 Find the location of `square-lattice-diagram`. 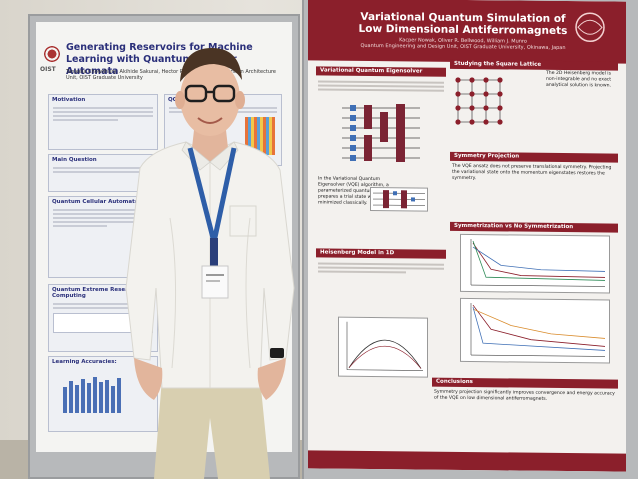

square-lattice-diagram is located at coordinates (479, 101).